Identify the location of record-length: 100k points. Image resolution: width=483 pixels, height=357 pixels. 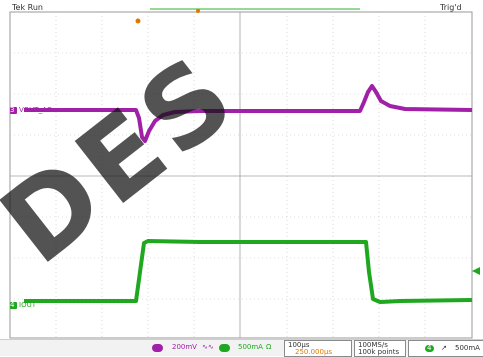
(379, 352).